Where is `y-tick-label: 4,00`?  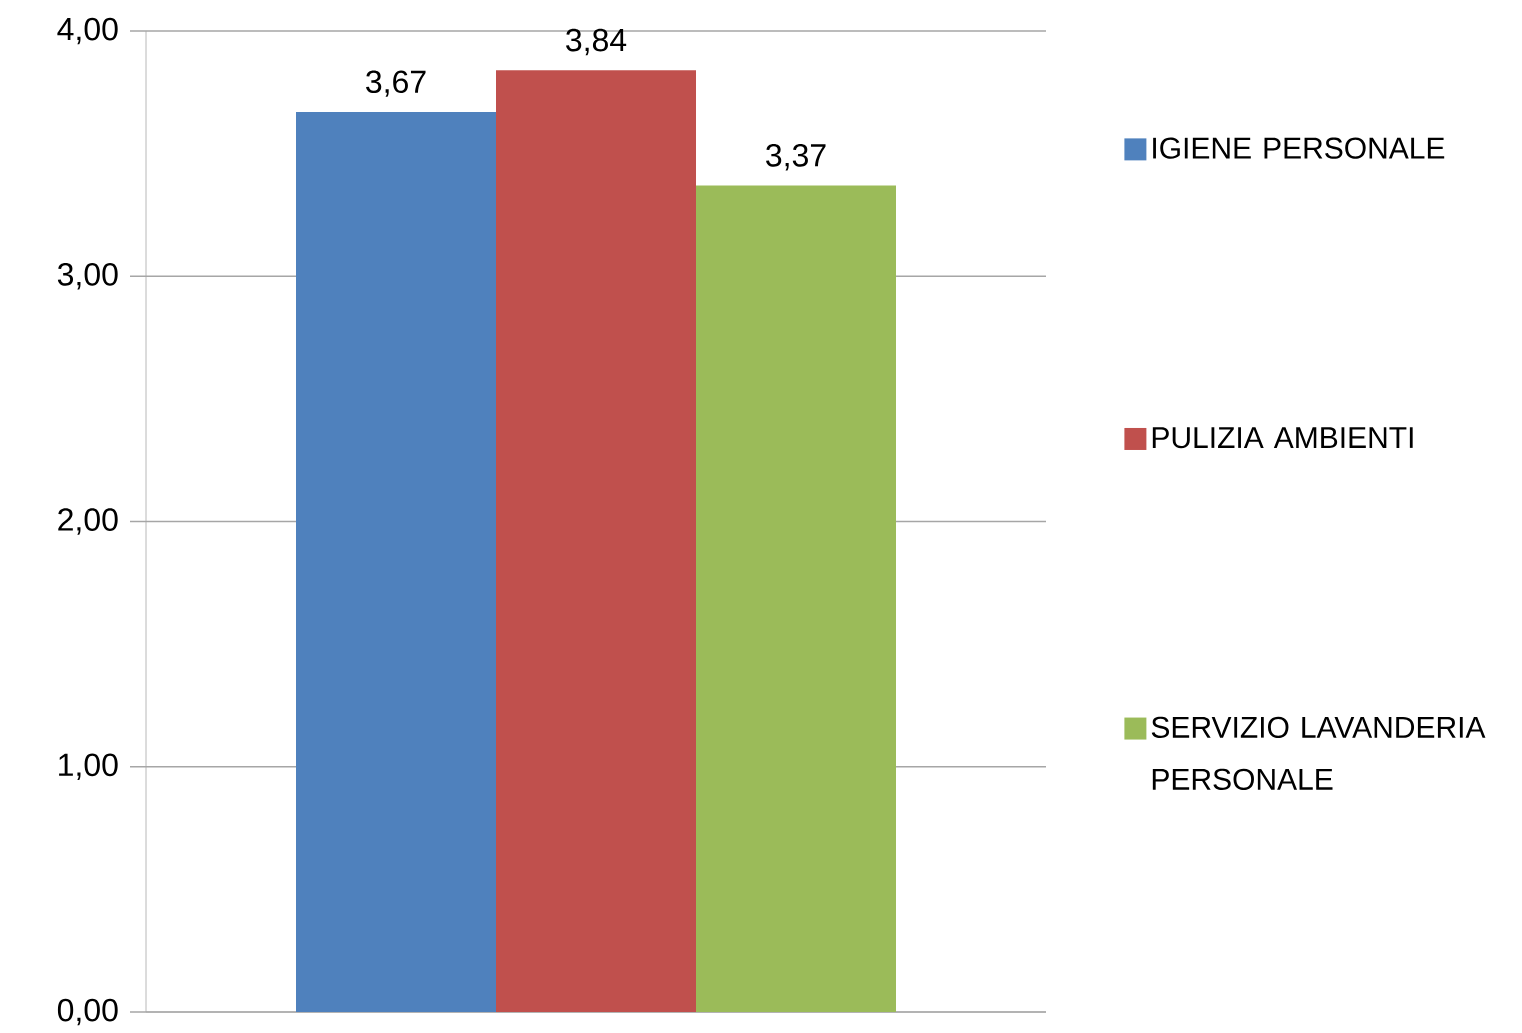
y-tick-label: 4,00 is located at coordinates (87, 31).